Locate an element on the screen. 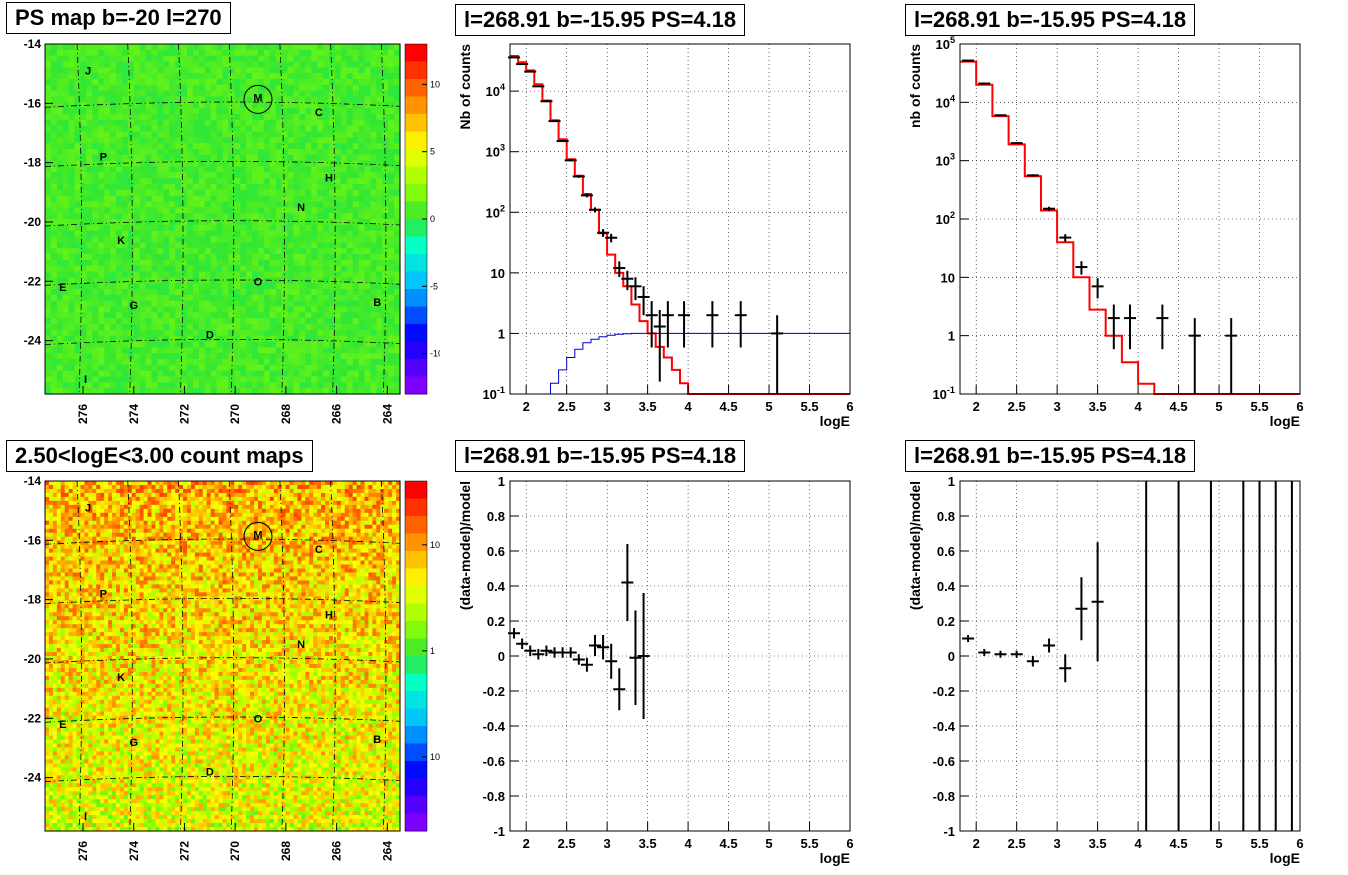 The width and height of the screenshot is (1348, 875). y-tick-label: 0.6 is located at coordinates (946, 551).